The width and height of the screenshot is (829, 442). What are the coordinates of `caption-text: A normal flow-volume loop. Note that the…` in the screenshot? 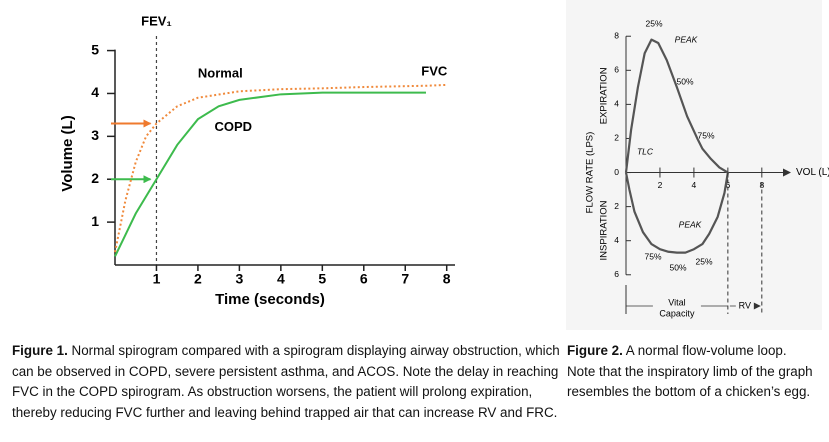 It's located at (690, 371).